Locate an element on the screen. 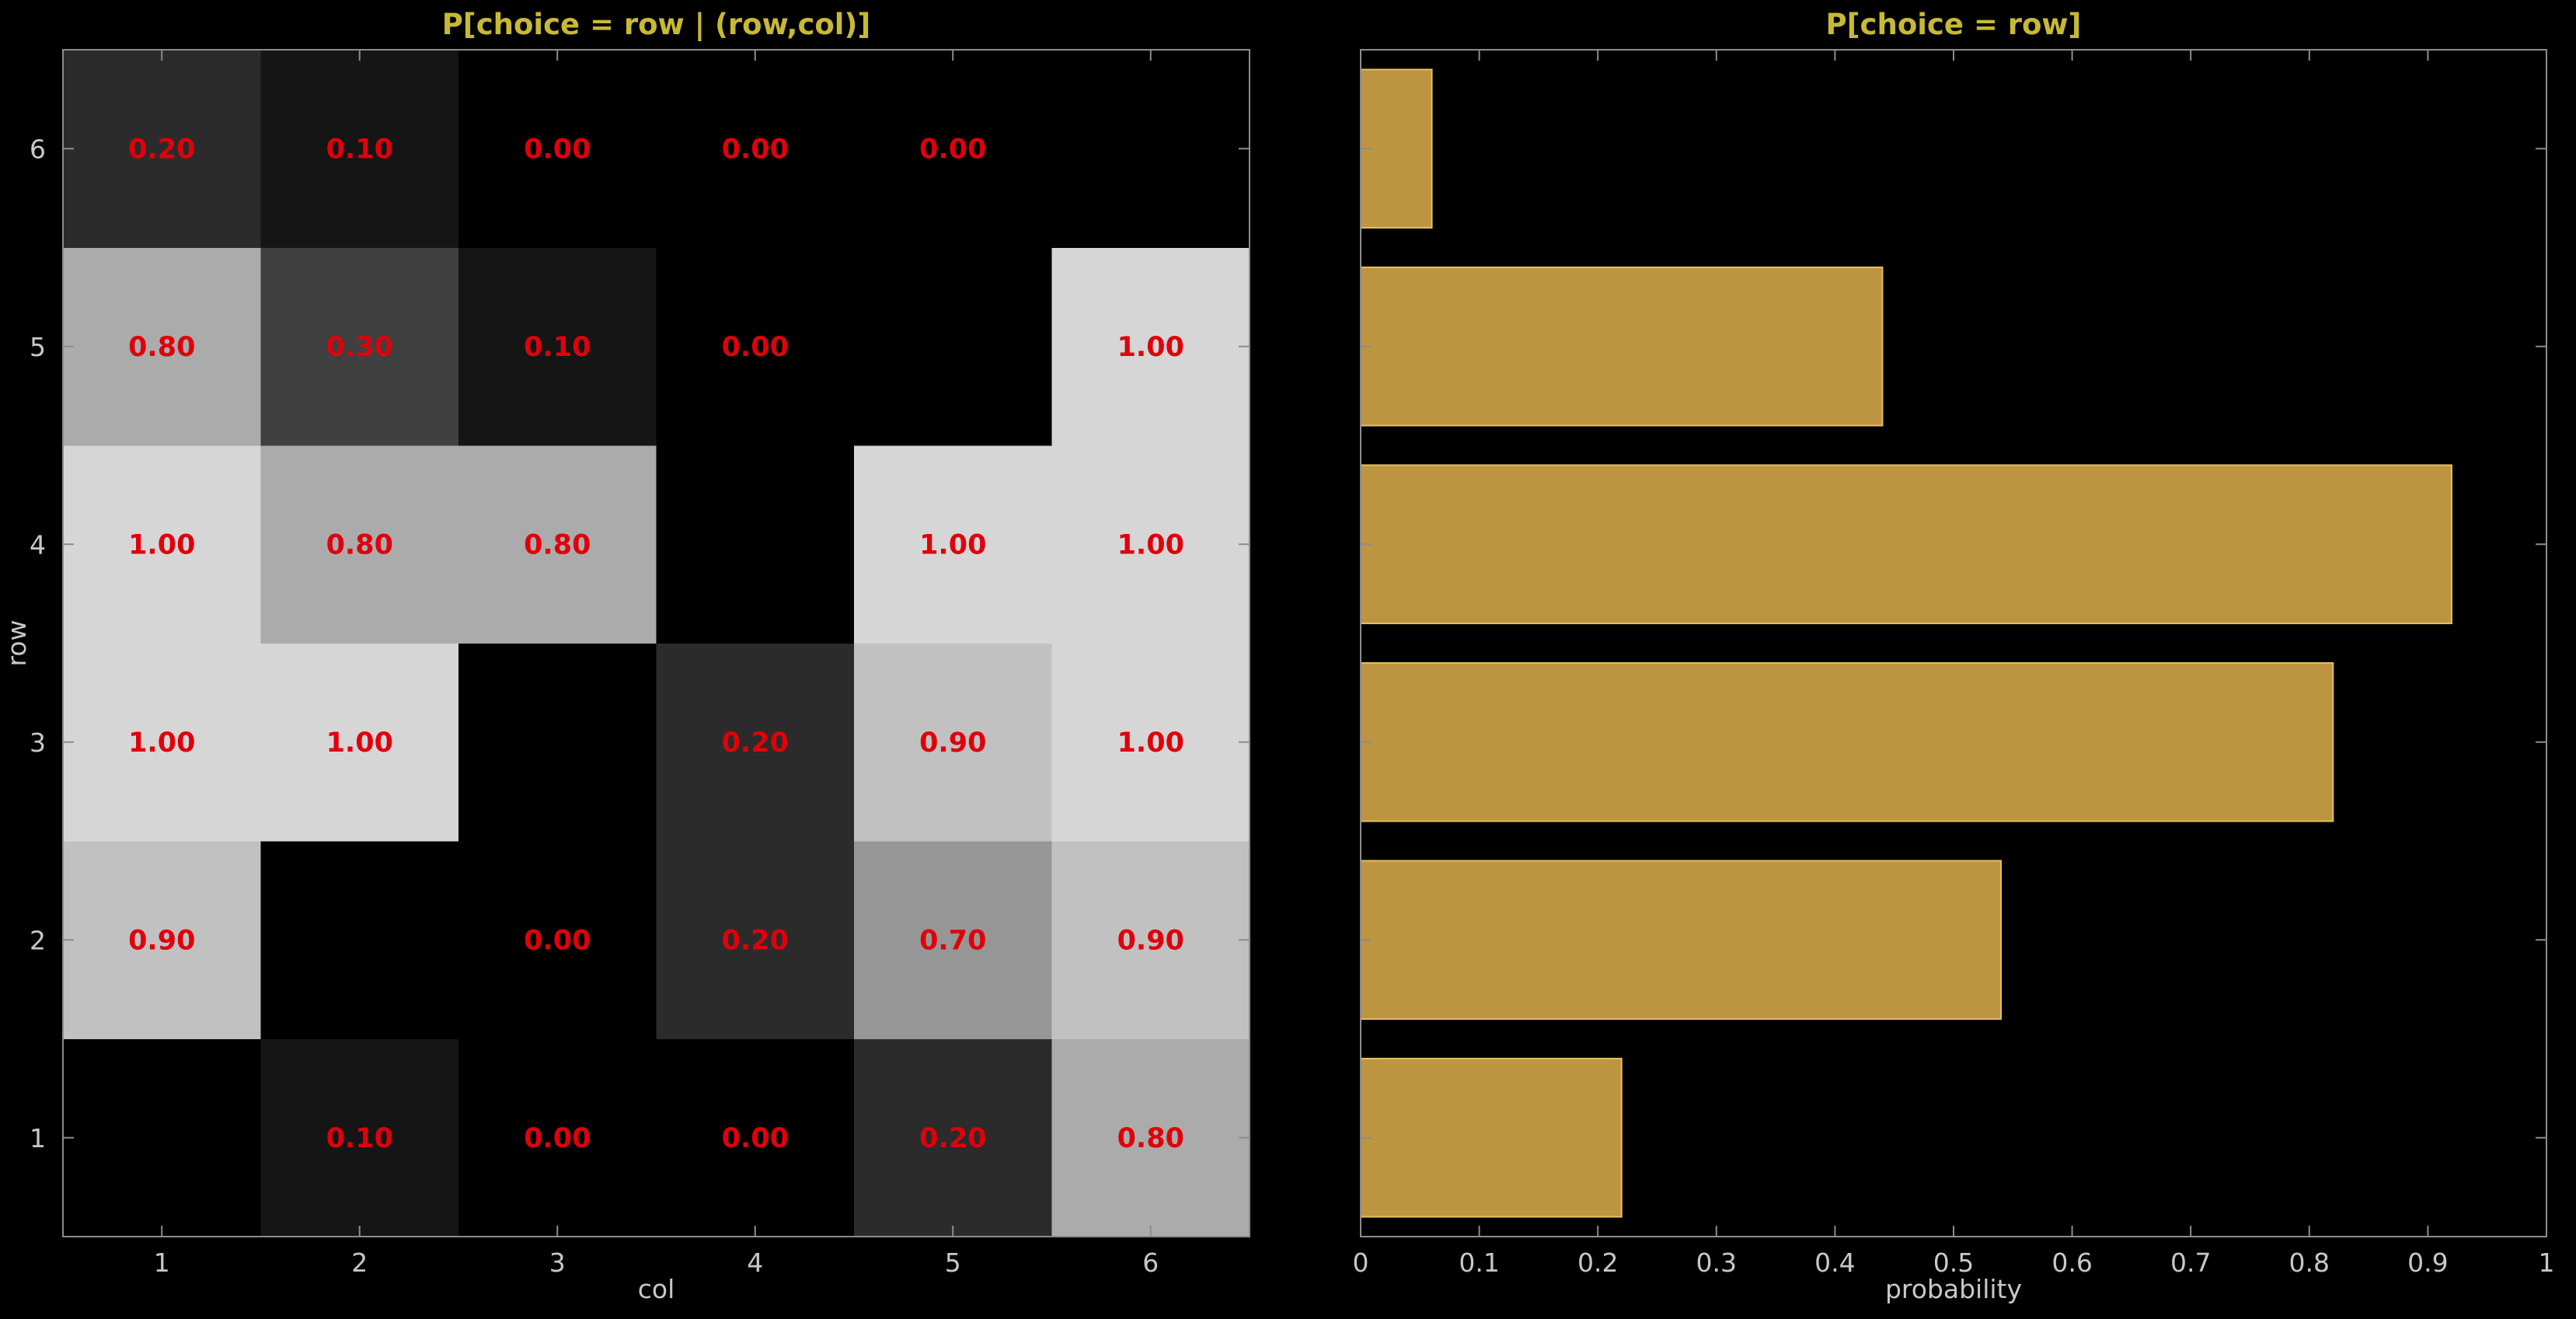 The image size is (2576, 1319). heatmap-cell-r5-c3 is located at coordinates (557, 346).